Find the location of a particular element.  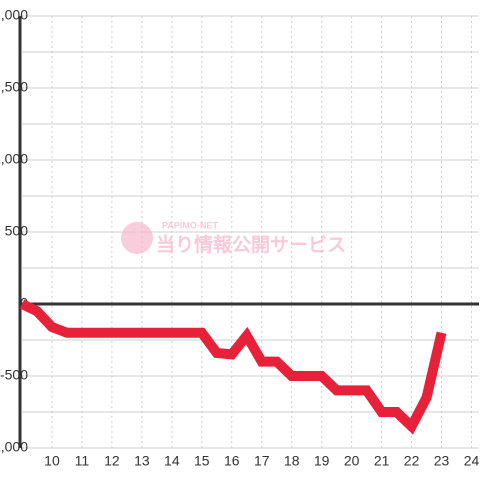

y-tick-label: -1,000 is located at coordinates (14, 447).